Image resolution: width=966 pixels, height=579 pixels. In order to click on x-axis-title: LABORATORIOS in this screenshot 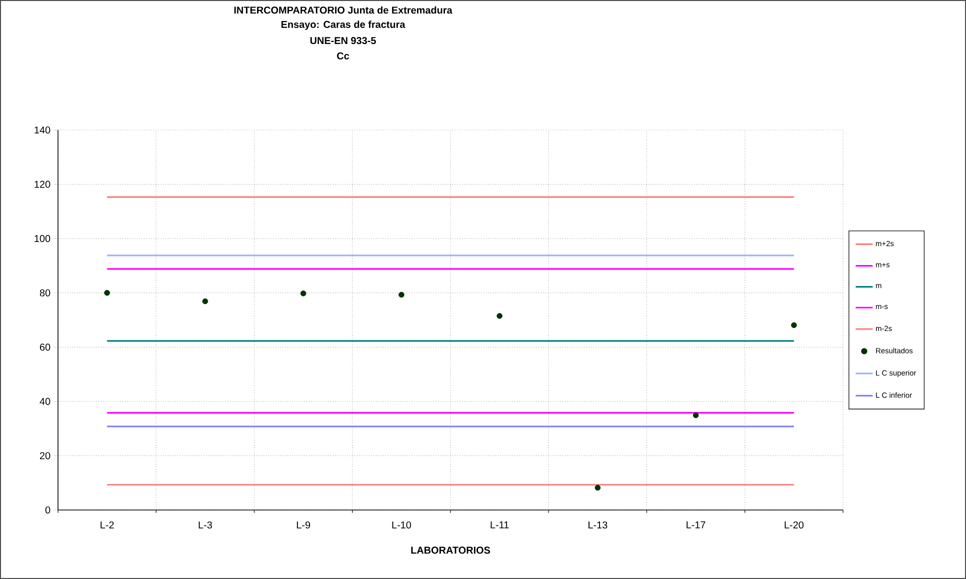, I will do `click(450, 550)`.